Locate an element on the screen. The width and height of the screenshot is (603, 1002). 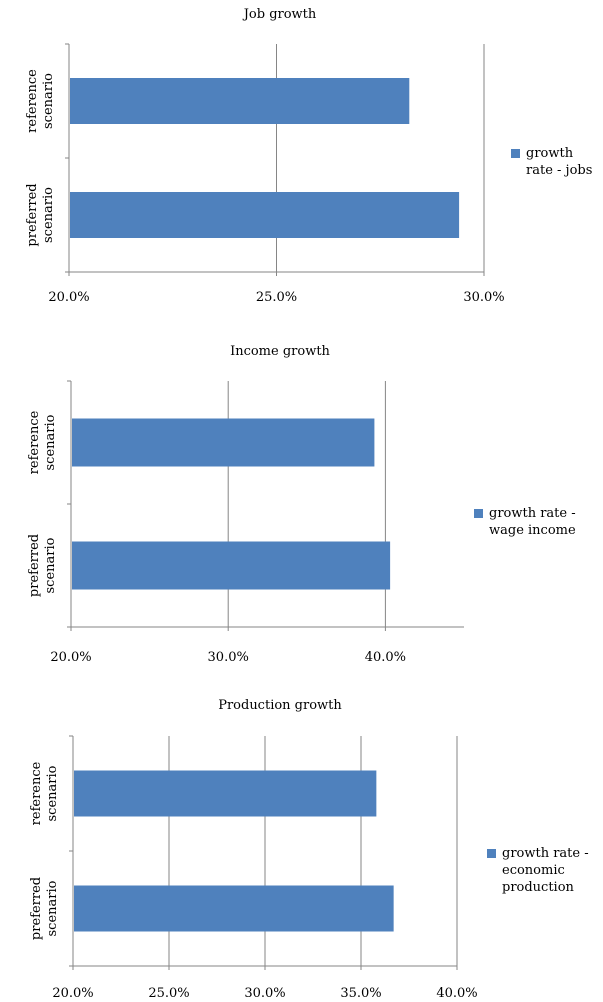
legend-line: rate - jobs is located at coordinates (559, 170).